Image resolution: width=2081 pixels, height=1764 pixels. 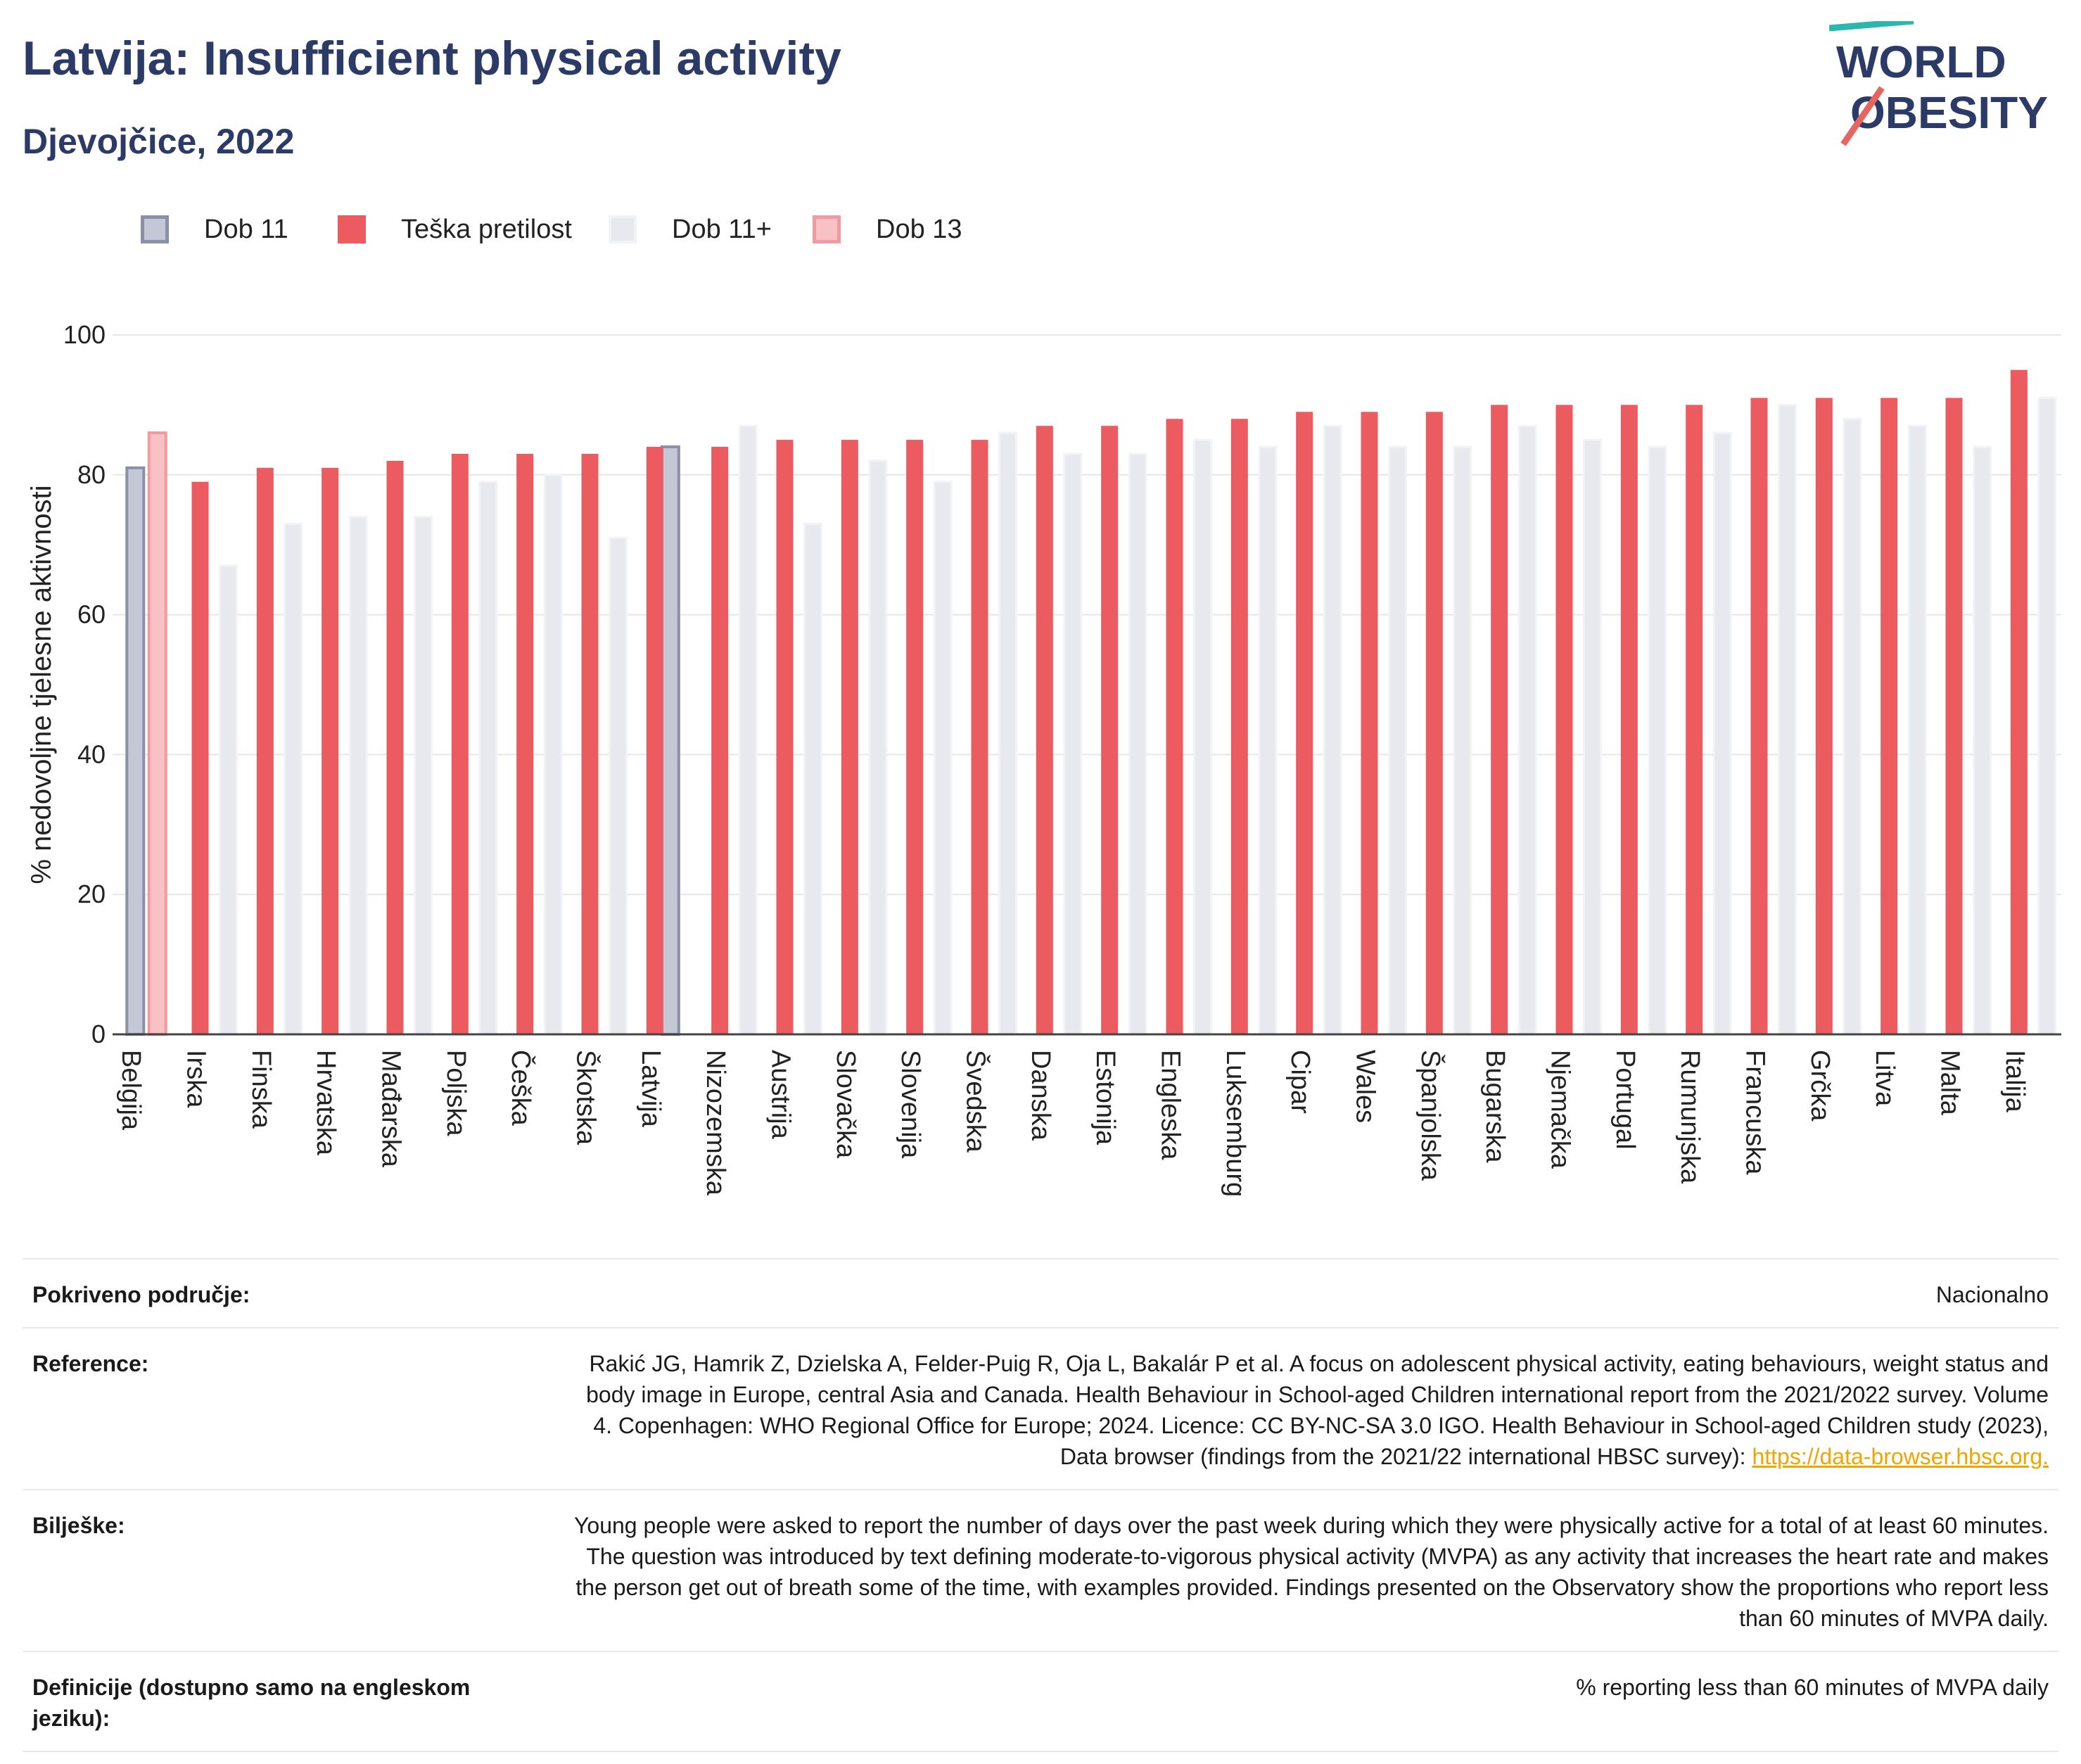 I want to click on bar-teska-Nizozemska, so click(x=720, y=740).